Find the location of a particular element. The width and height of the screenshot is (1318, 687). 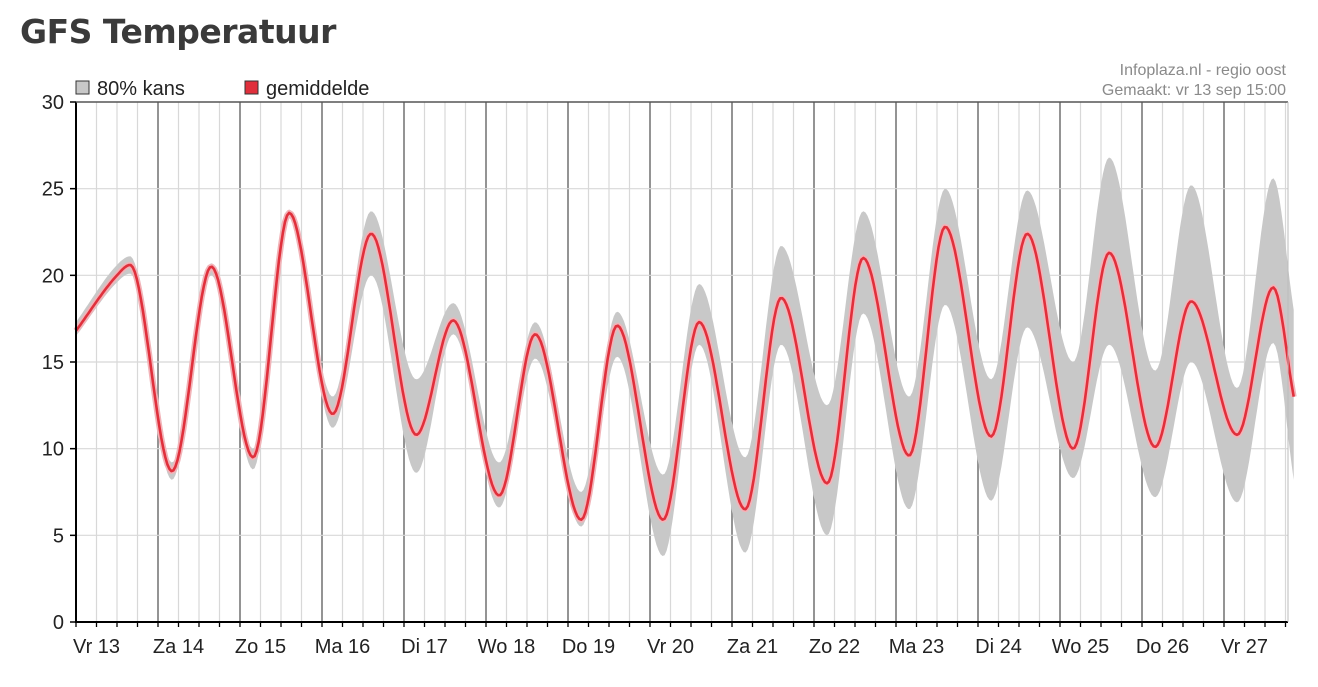

y-tick-label: 30 is located at coordinates (53, 103).